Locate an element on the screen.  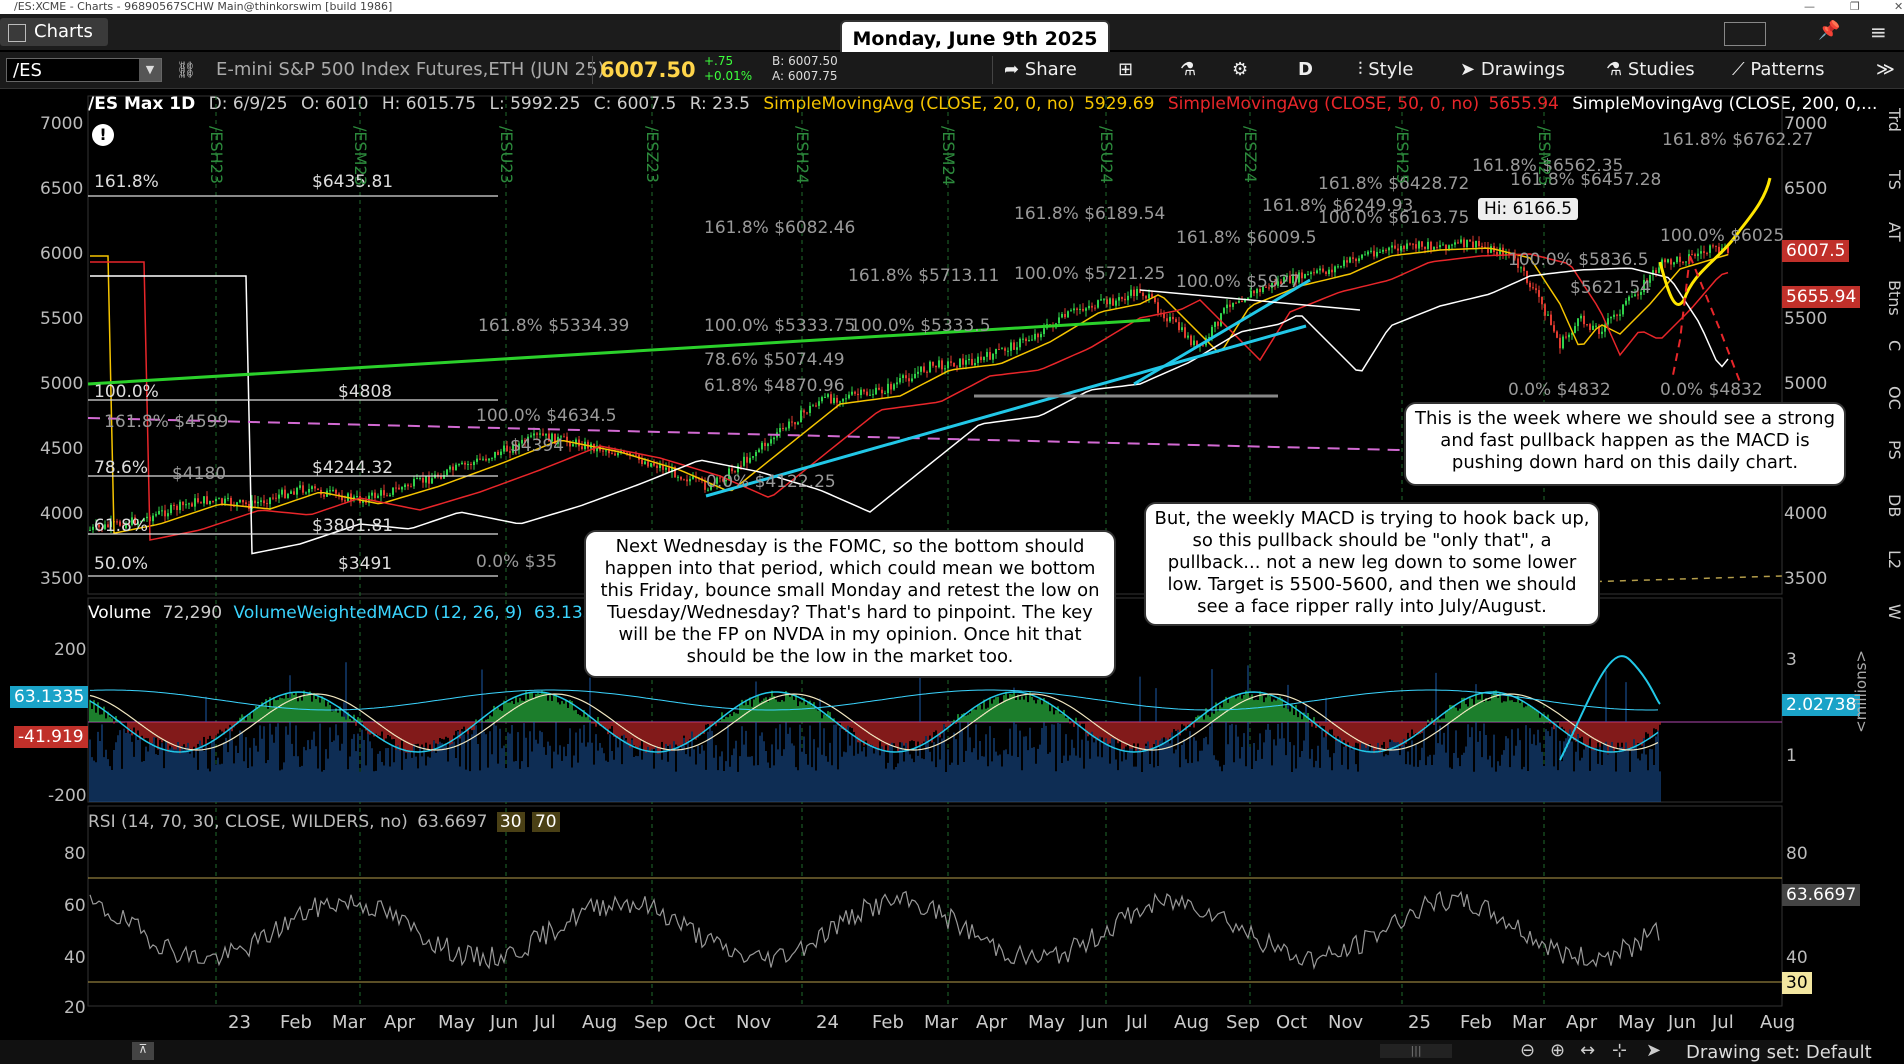
zoom-in-icon: ⊕ is located at coordinates (1558, 1050).